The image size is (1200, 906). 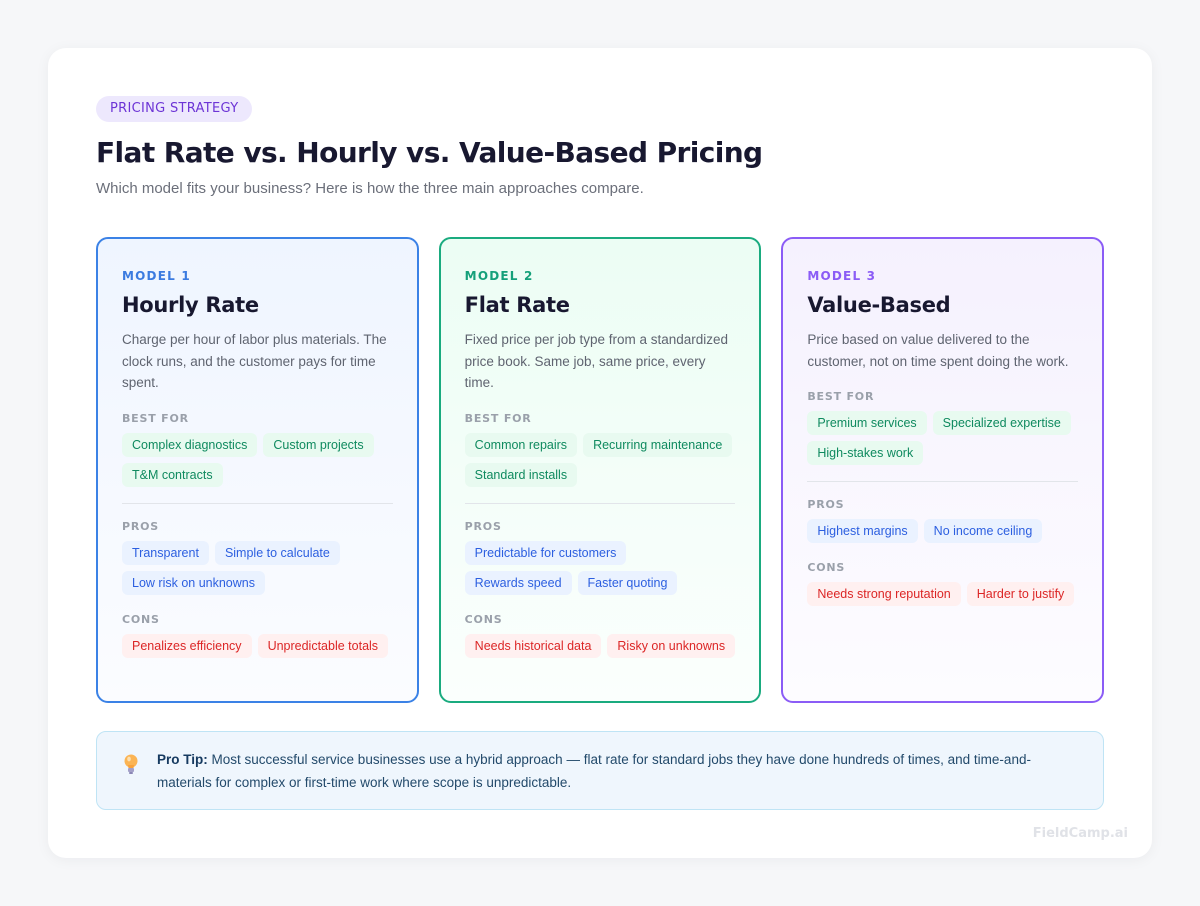 What do you see at coordinates (842, 276) in the screenshot?
I see `model-label: MODEL 3` at bounding box center [842, 276].